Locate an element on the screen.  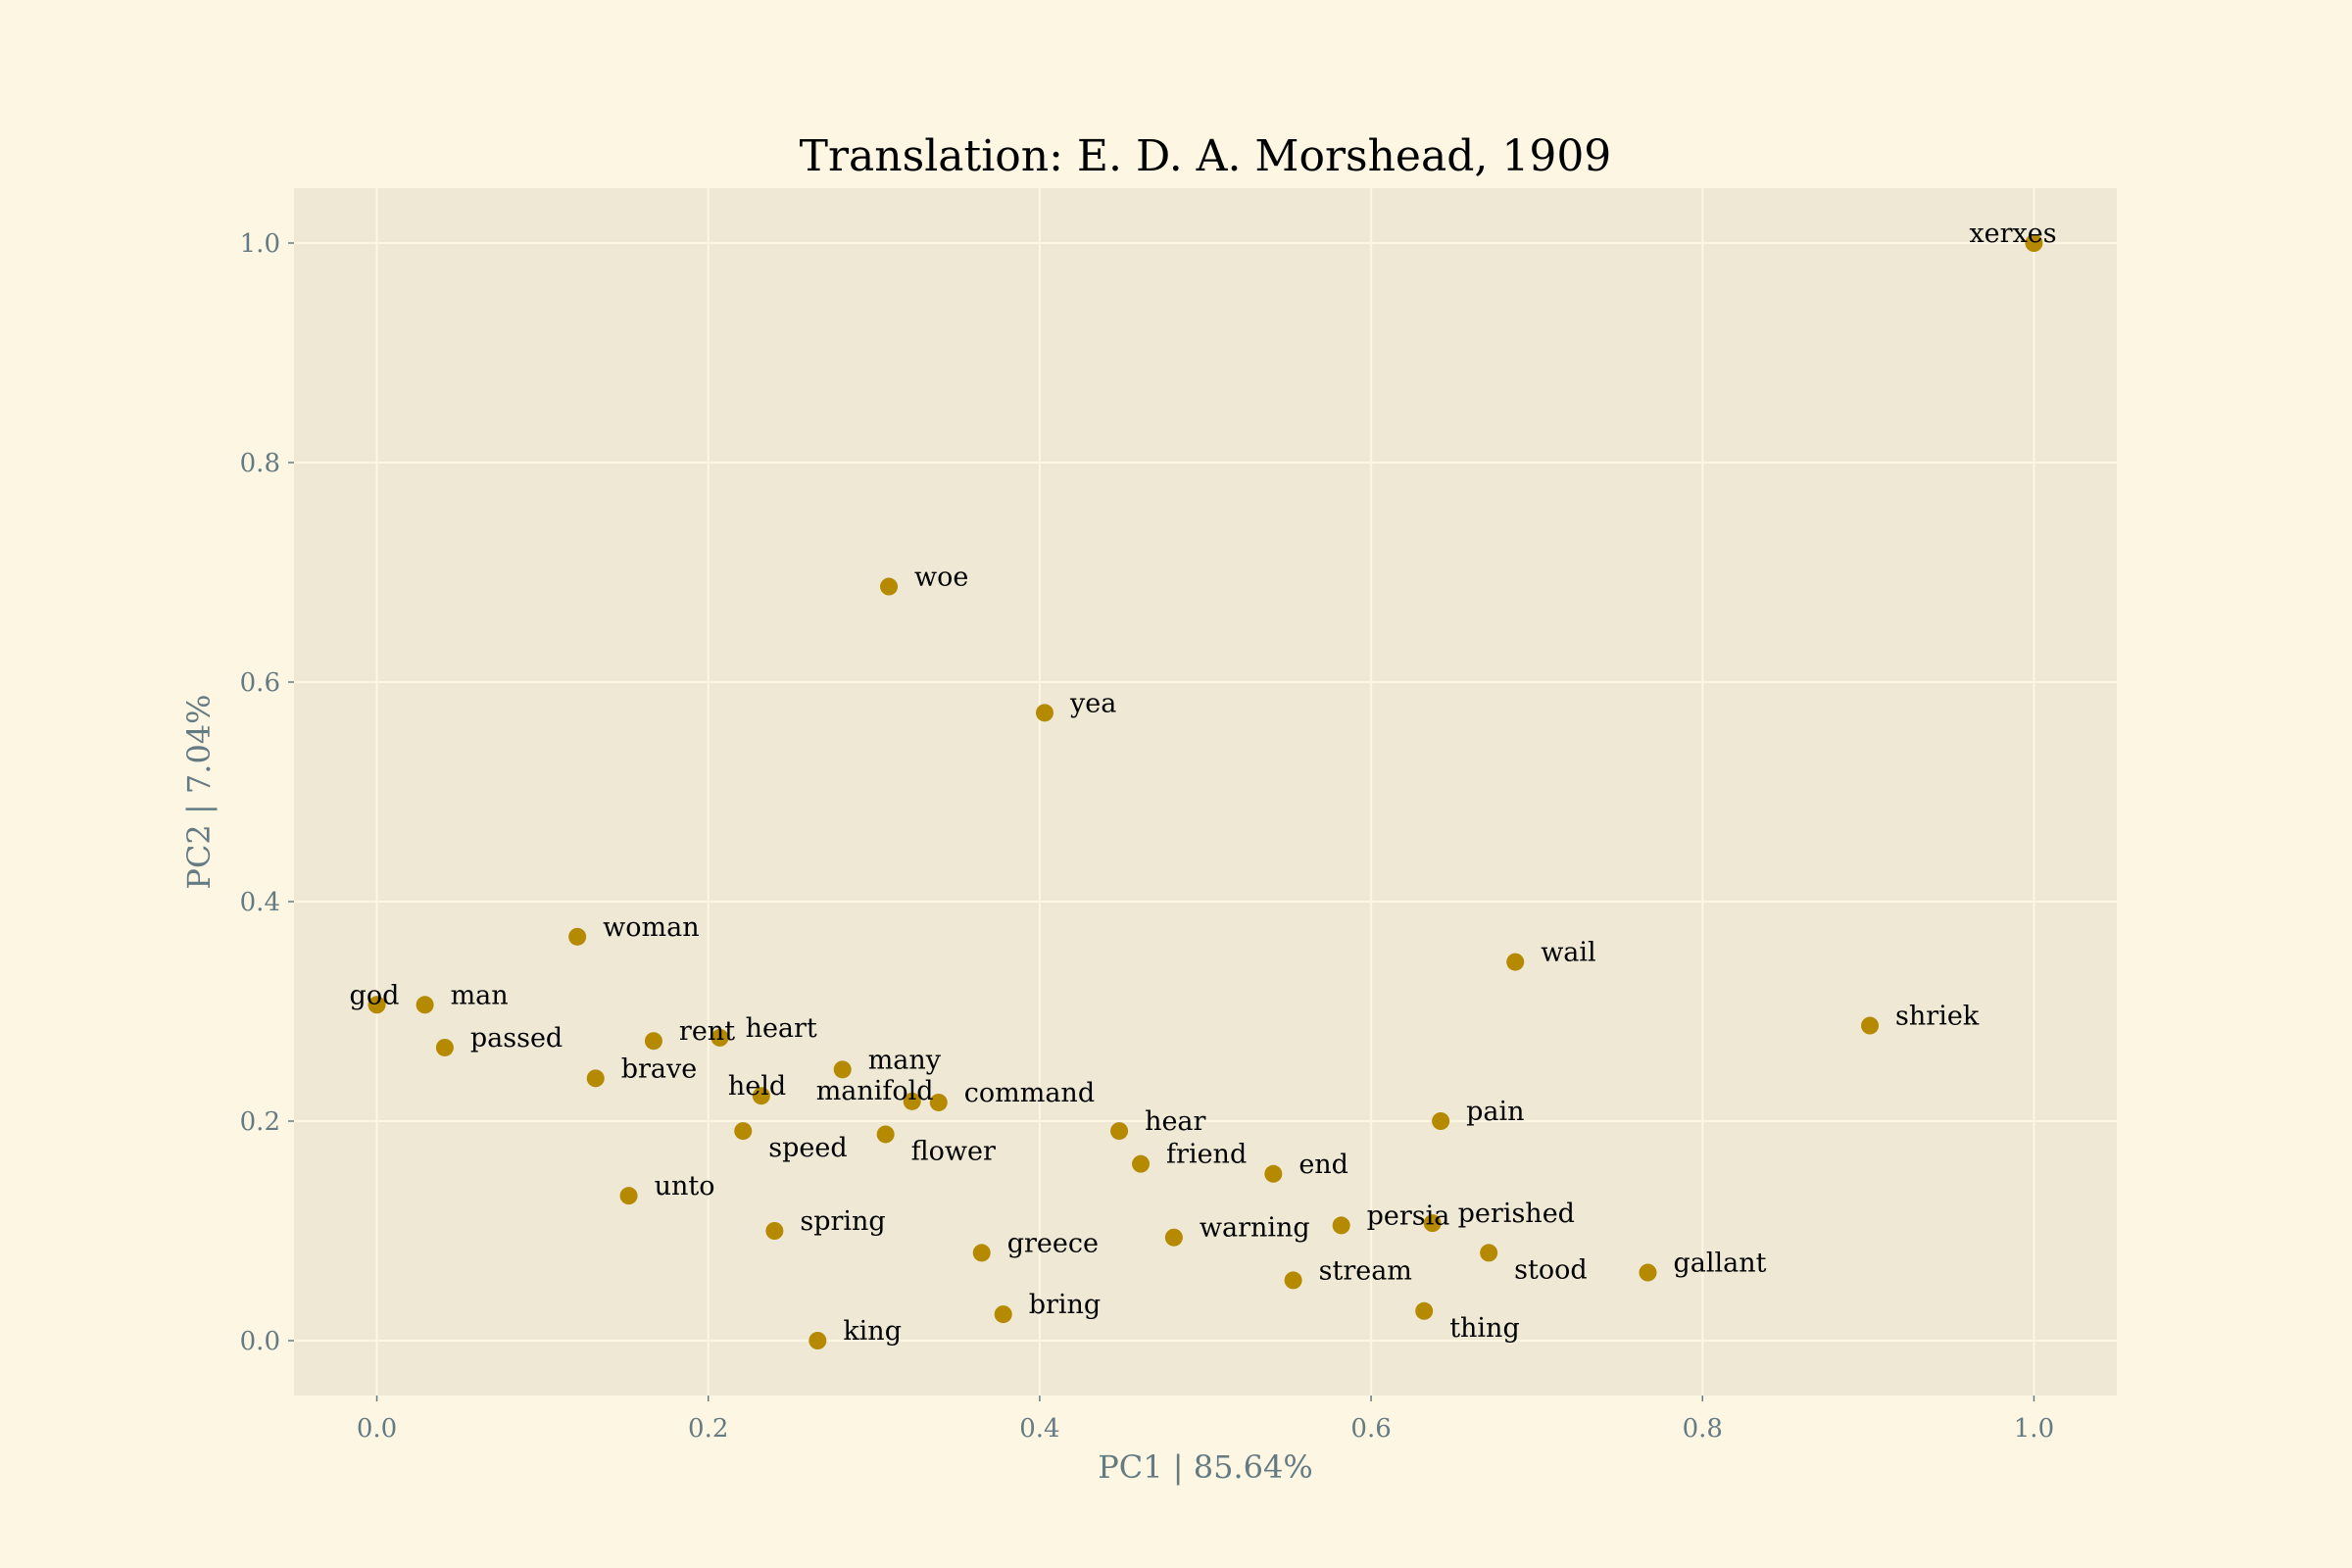
point-pain is located at coordinates (1441, 1121).